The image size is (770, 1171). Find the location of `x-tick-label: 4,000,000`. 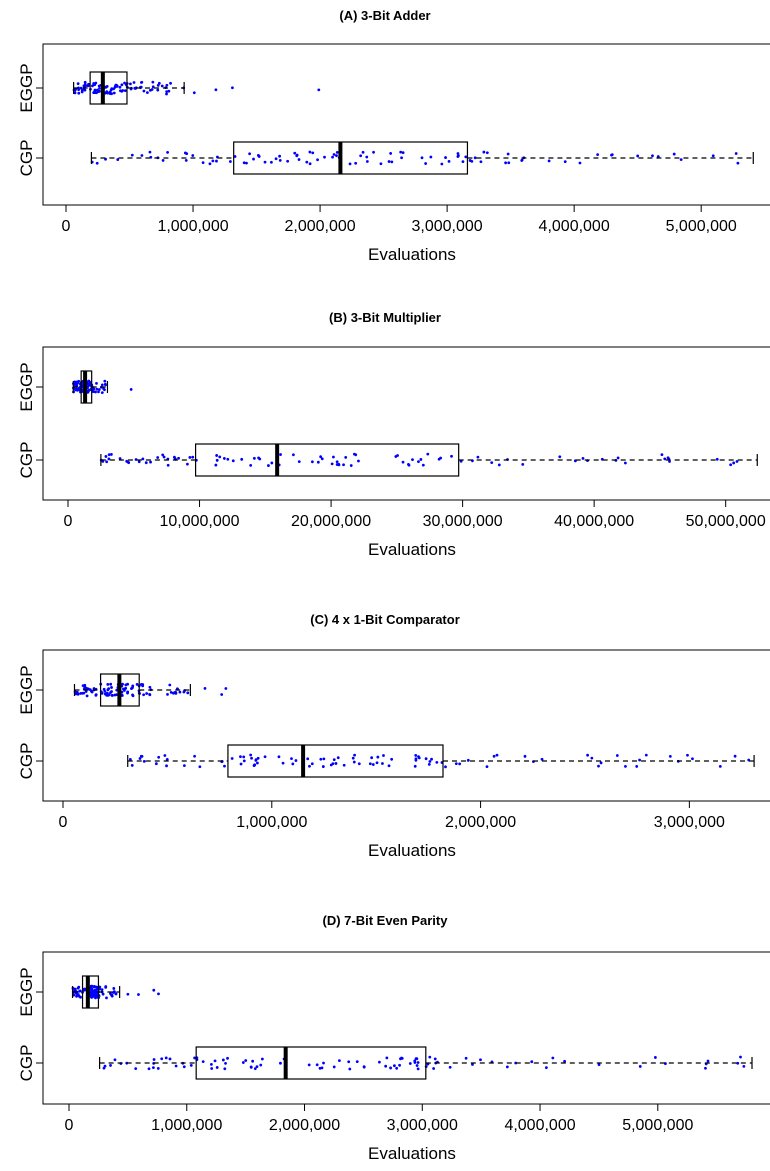

x-tick-label: 4,000,000 is located at coordinates (574, 226).